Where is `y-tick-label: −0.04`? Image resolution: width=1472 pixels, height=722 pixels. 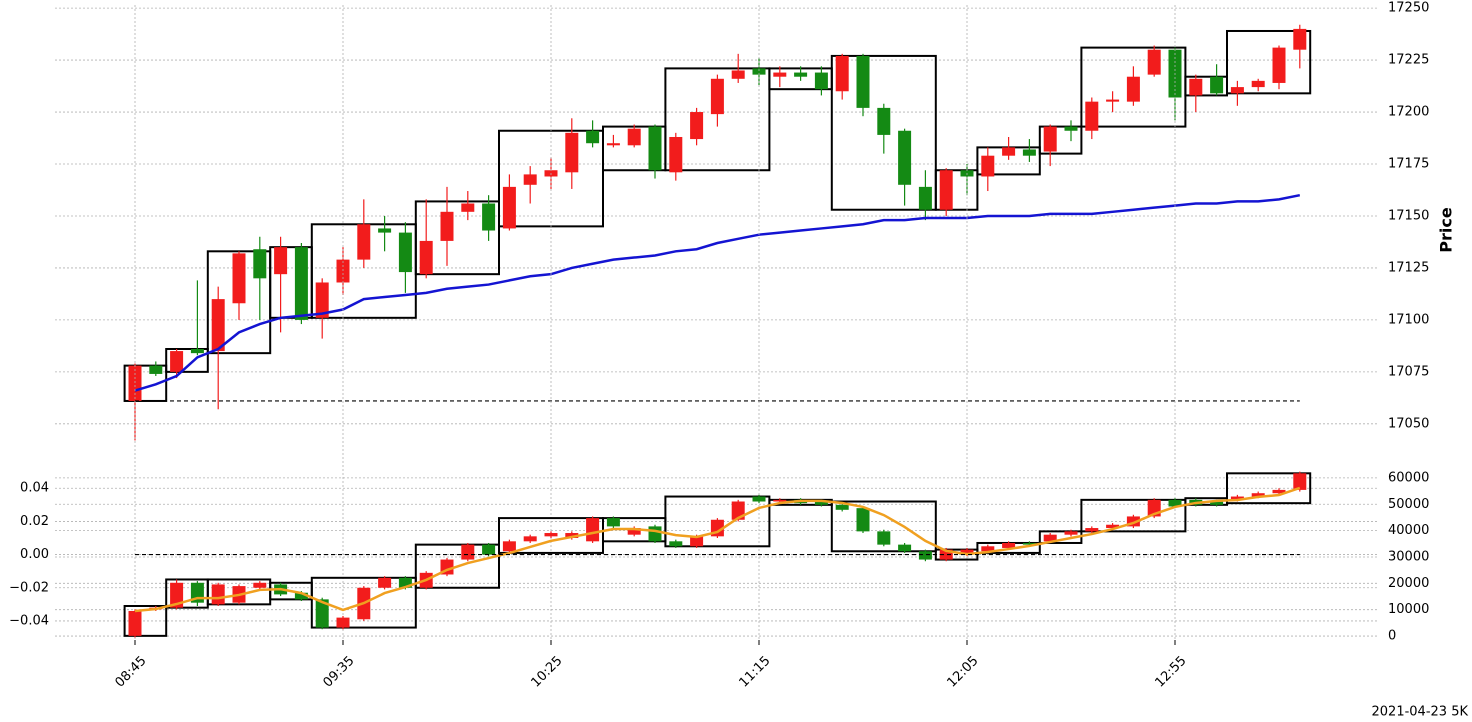
y-tick-label: −0.04 is located at coordinates (29, 620).